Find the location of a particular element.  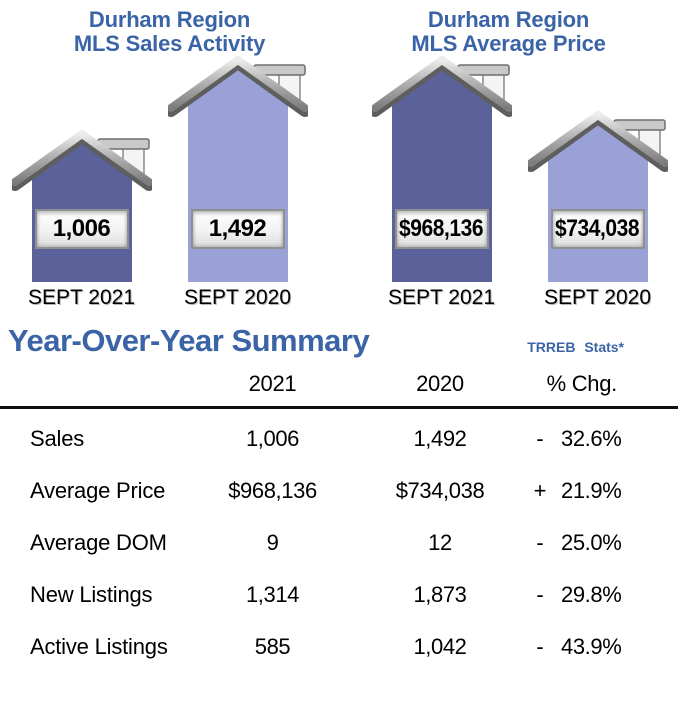

house-bar-price-2020: $734,038 is located at coordinates (597, 195).